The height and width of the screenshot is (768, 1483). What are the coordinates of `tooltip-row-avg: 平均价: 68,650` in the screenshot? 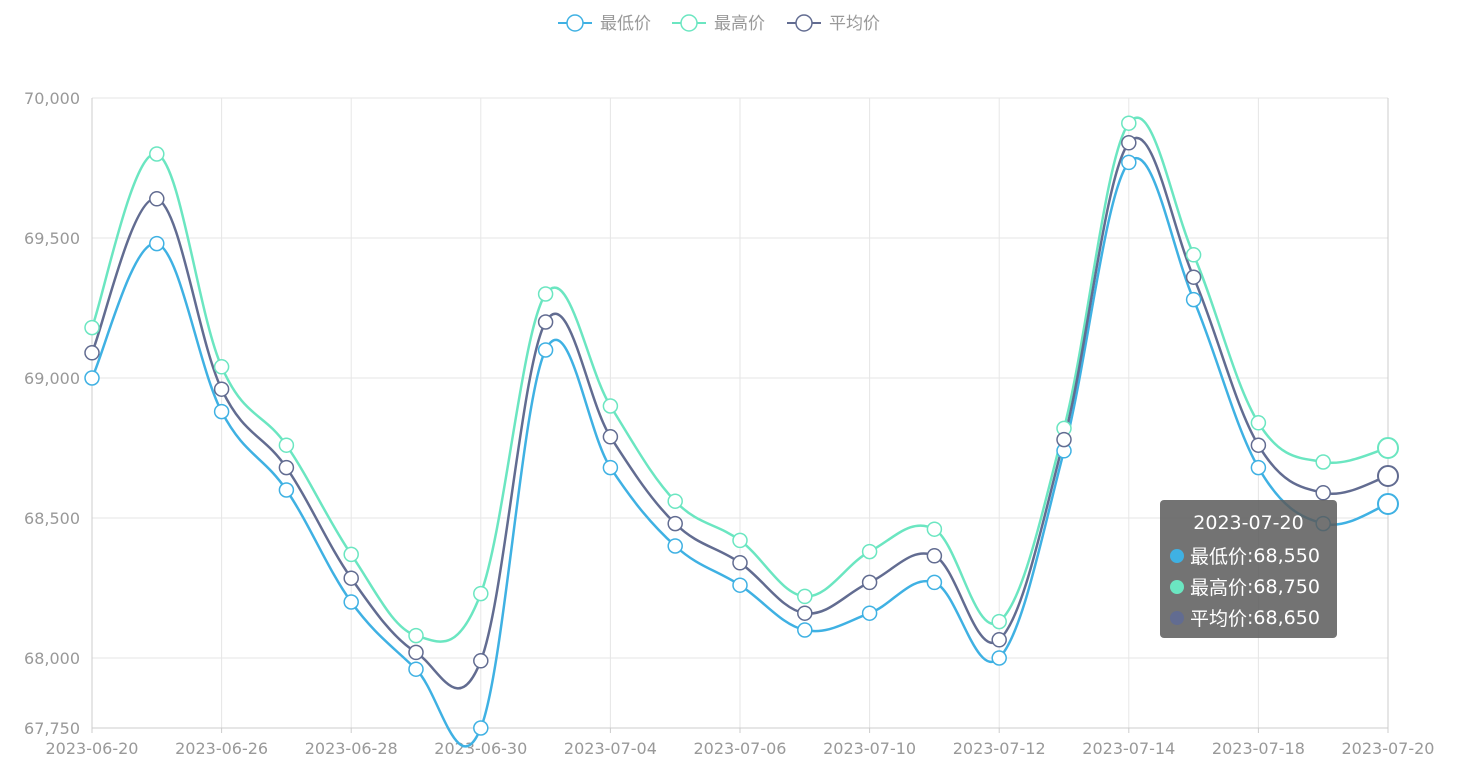 It's located at (1248, 617).